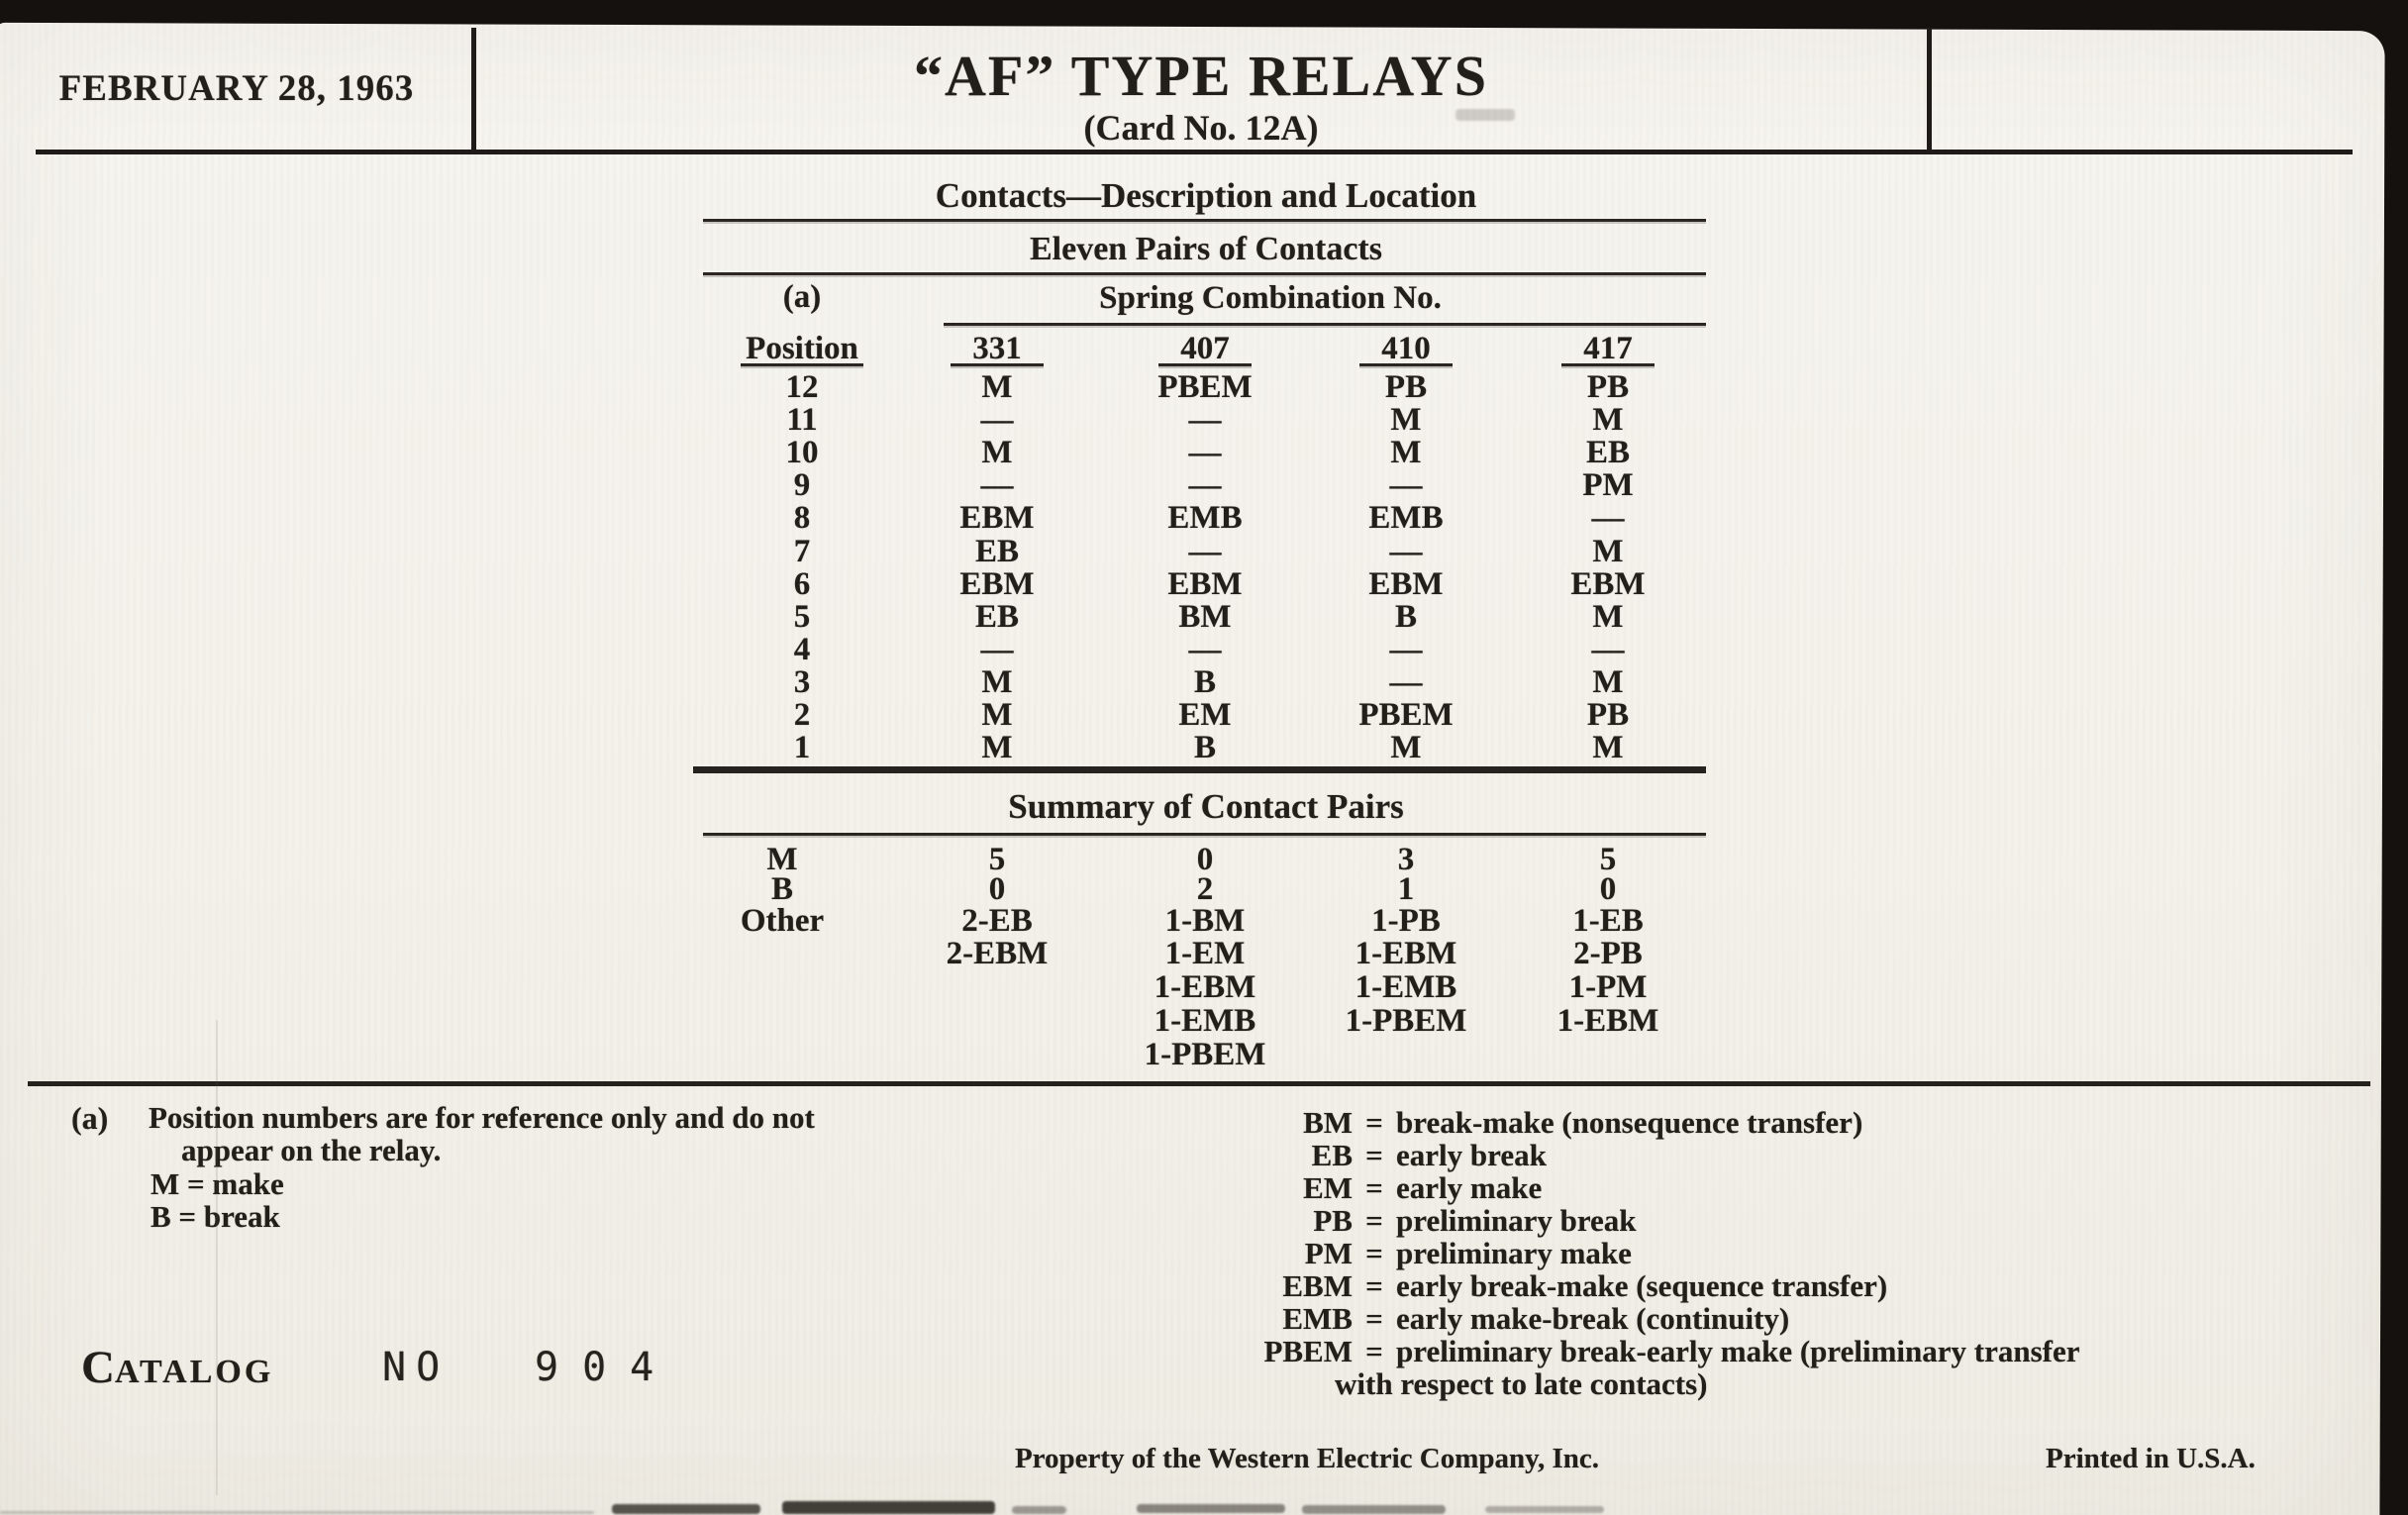 This screenshot has height=1515, width=2408. Describe the element at coordinates (802, 518) in the screenshot. I see `position-cell: 8` at that location.